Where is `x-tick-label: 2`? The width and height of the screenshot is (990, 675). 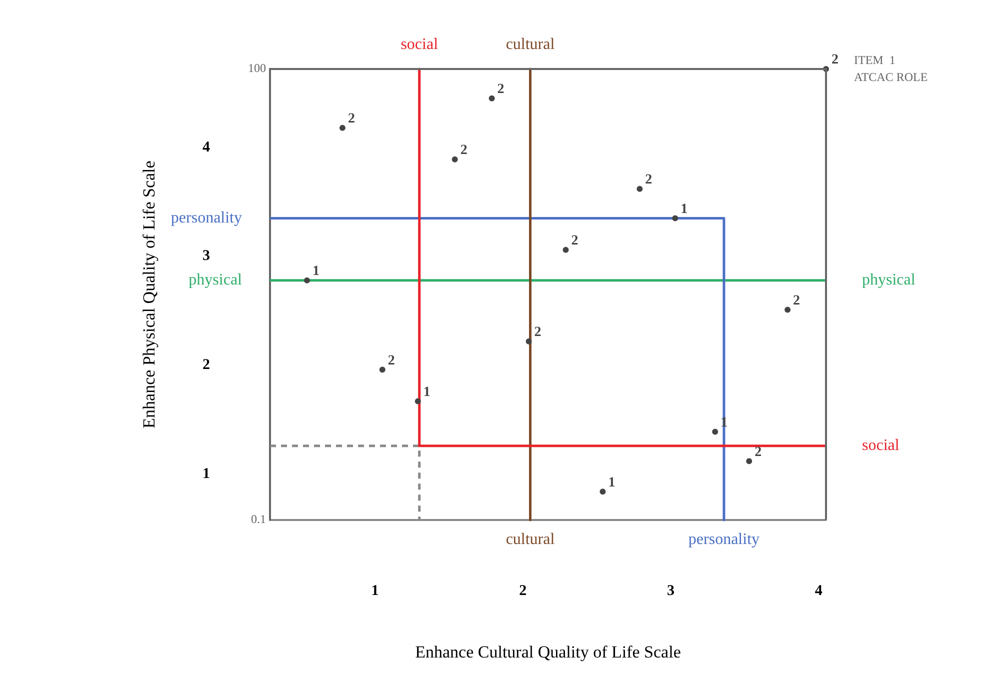
x-tick-label: 2 is located at coordinates (523, 590).